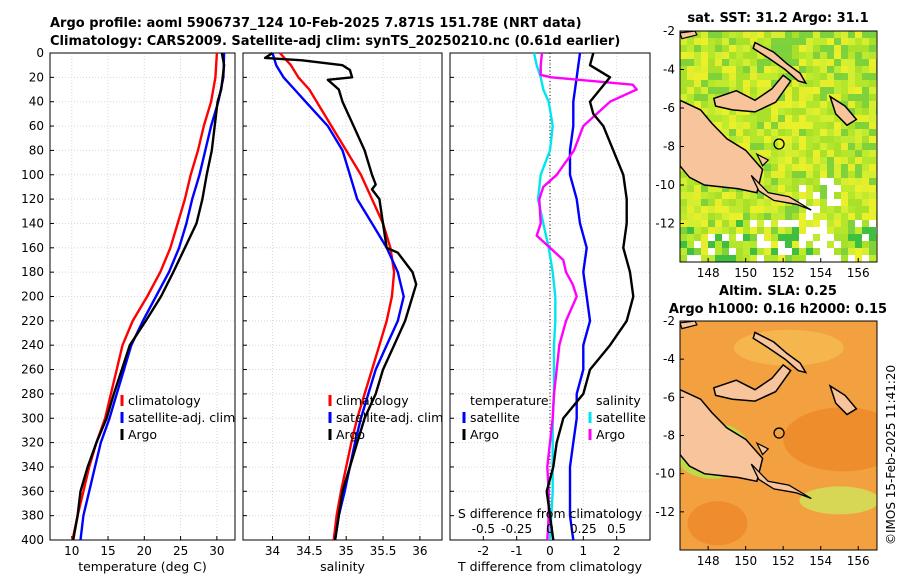 This screenshot has width=900, height=580. I want to click on map-y-tick-label: -10, so click(665, 185).